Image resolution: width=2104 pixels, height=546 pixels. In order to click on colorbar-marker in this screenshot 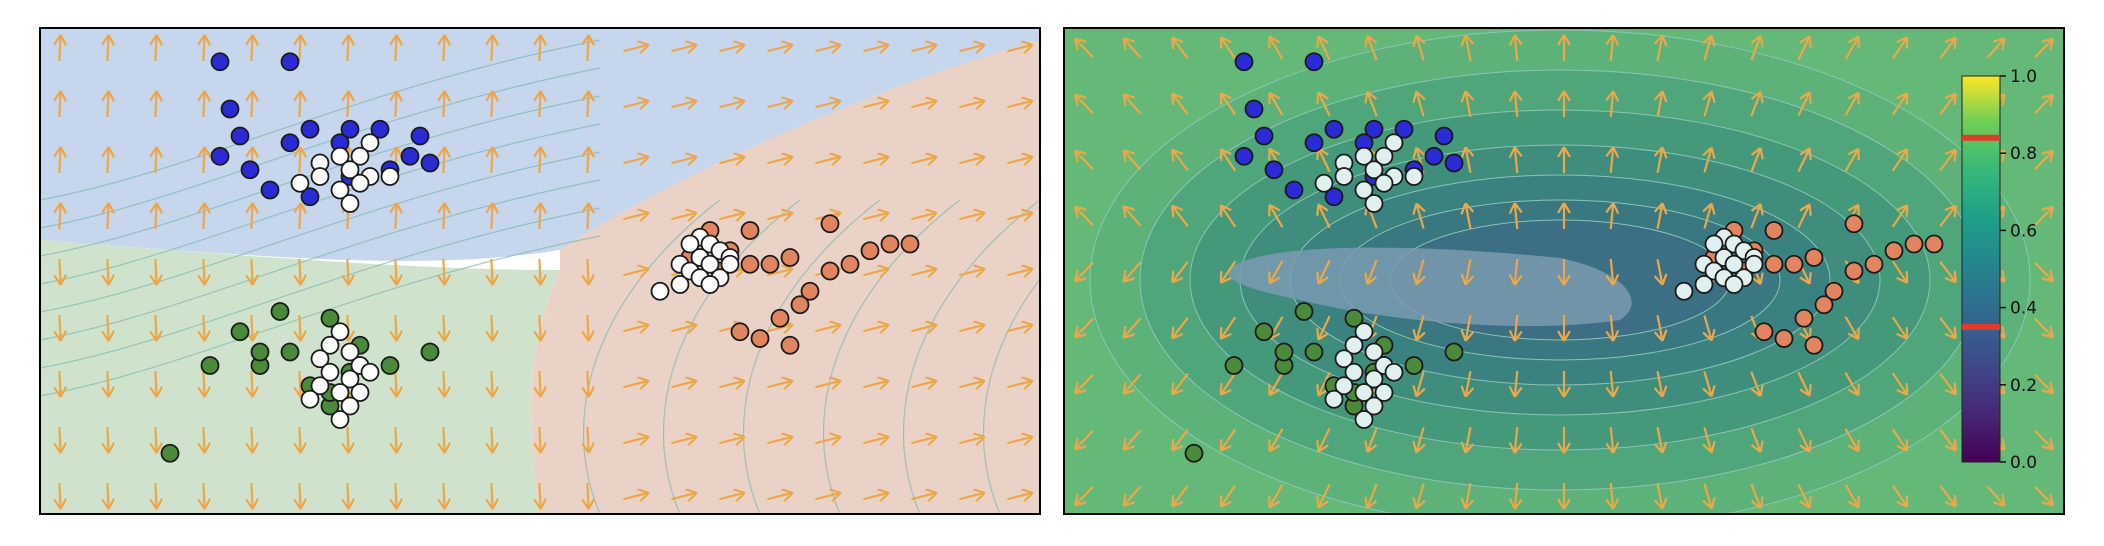, I will do `click(1981, 326)`.